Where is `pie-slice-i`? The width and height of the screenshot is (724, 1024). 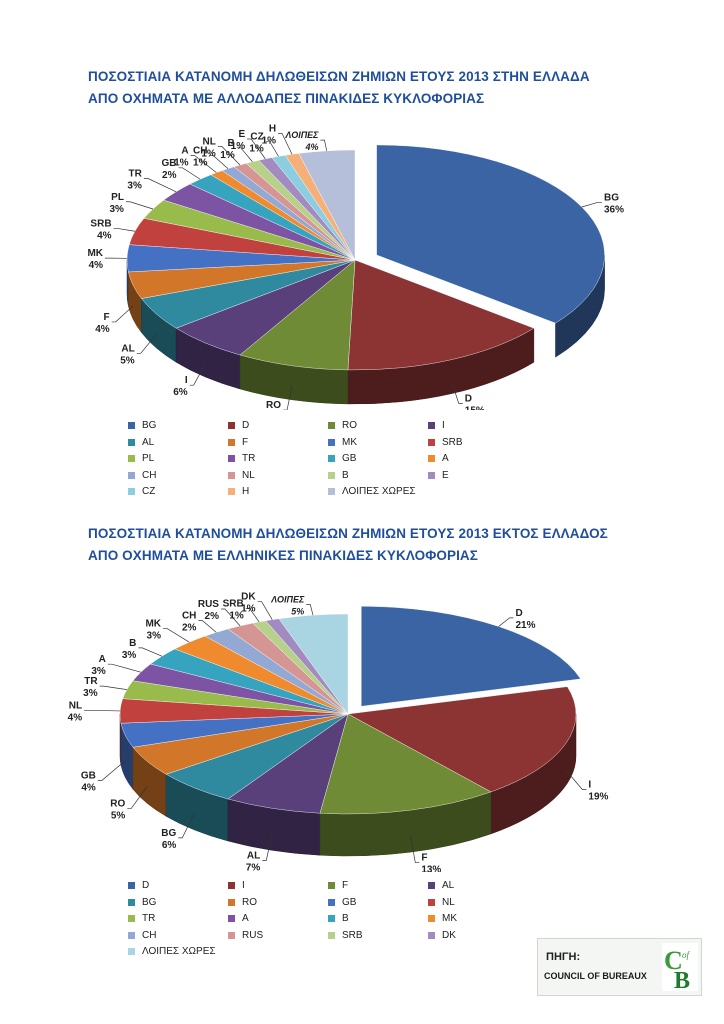
pie-slice-i is located at coordinates (462, 739).